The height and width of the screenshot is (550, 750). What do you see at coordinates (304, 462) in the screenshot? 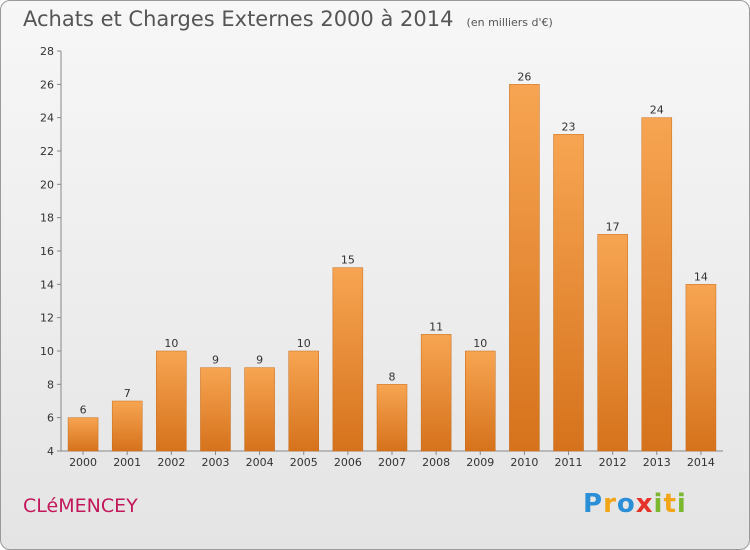
I see `x-tick-label: 2005` at bounding box center [304, 462].